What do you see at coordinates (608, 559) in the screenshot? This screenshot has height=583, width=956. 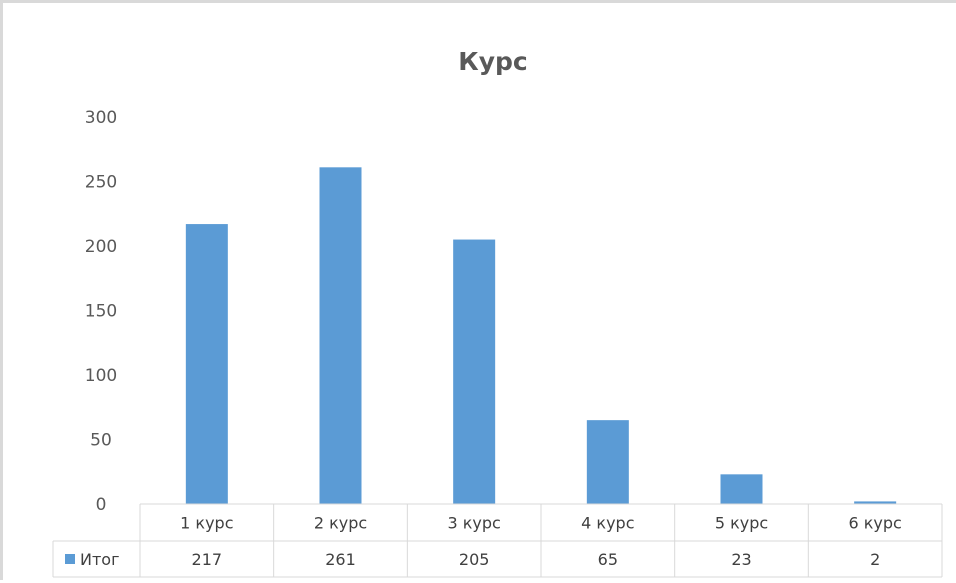 I see `data-label-4: 65` at bounding box center [608, 559].